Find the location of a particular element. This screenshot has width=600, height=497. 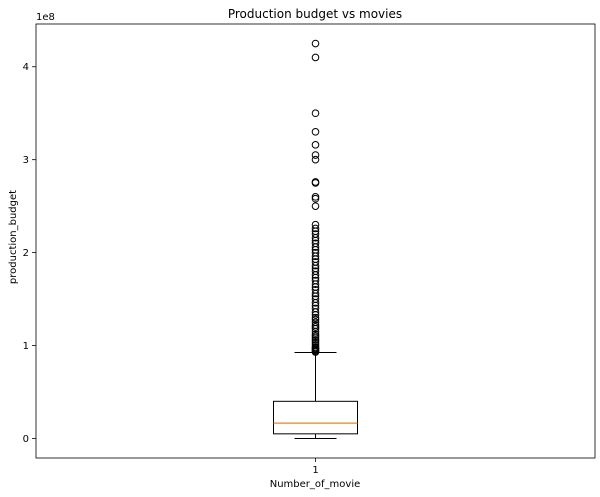

y-tick-label: 0 is located at coordinates (26, 439).